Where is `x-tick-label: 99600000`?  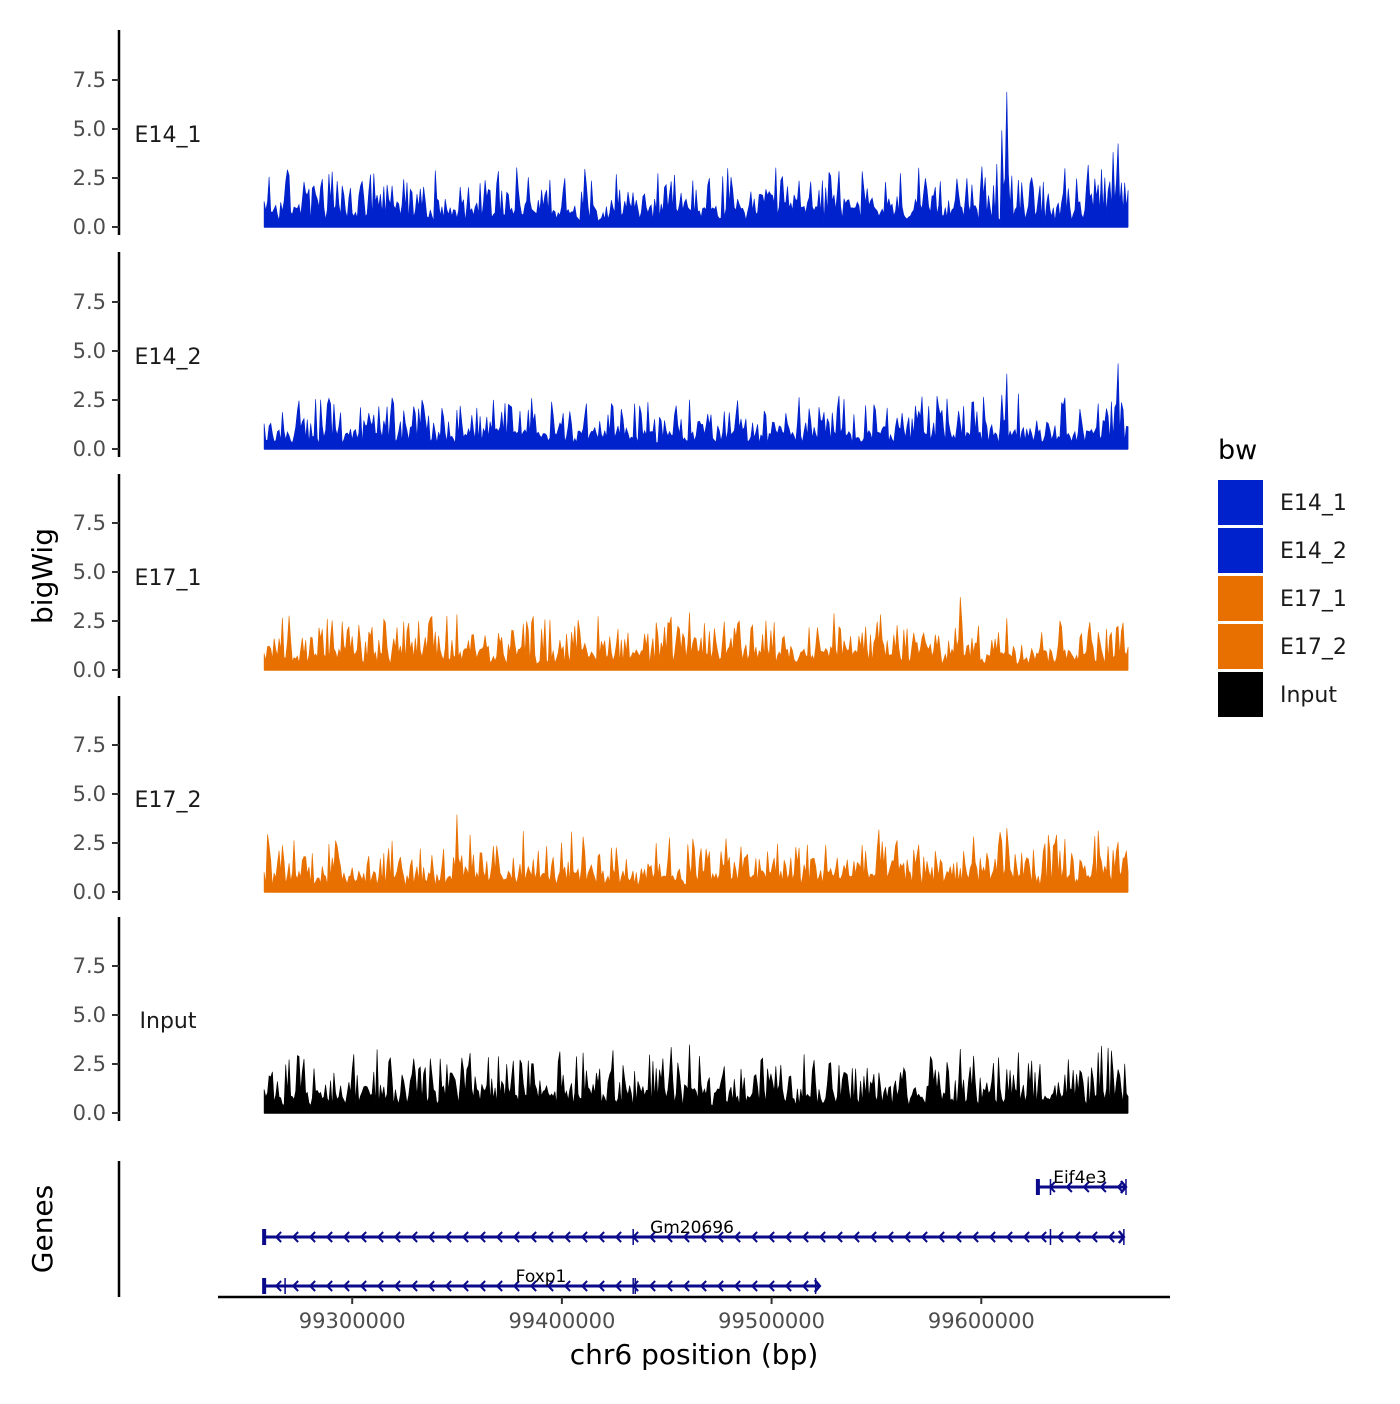 x-tick-label: 99600000 is located at coordinates (981, 1321).